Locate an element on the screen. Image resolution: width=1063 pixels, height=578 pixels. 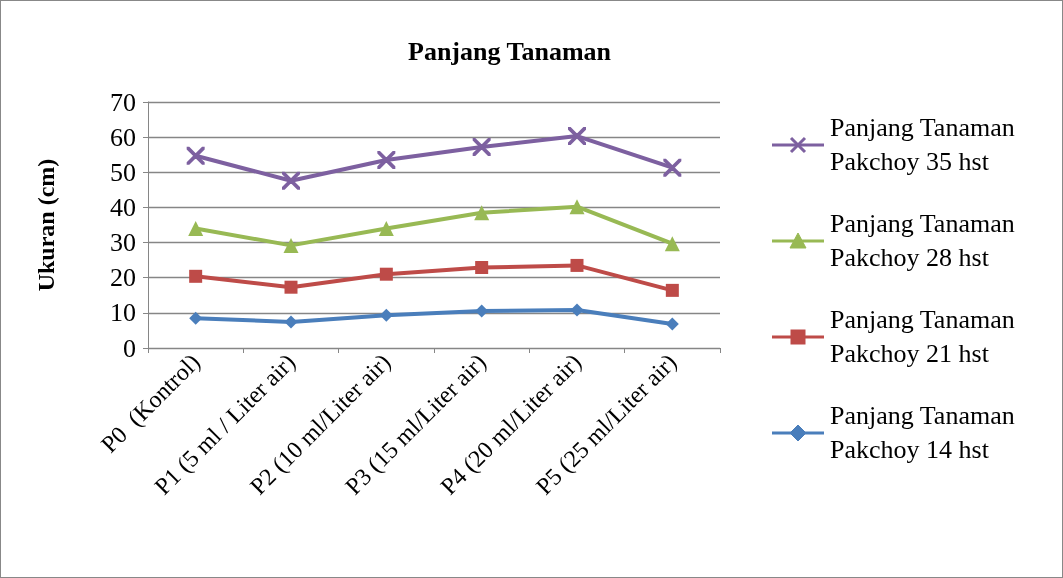
y-tick-label: 20 is located at coordinates (123, 278).